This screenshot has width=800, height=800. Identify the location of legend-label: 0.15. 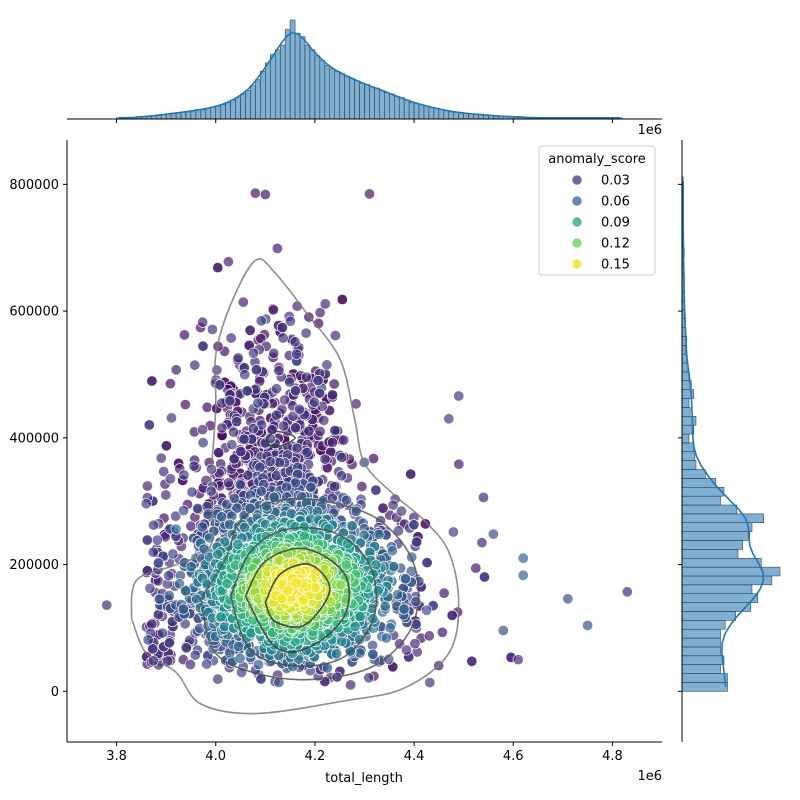
(615, 265).